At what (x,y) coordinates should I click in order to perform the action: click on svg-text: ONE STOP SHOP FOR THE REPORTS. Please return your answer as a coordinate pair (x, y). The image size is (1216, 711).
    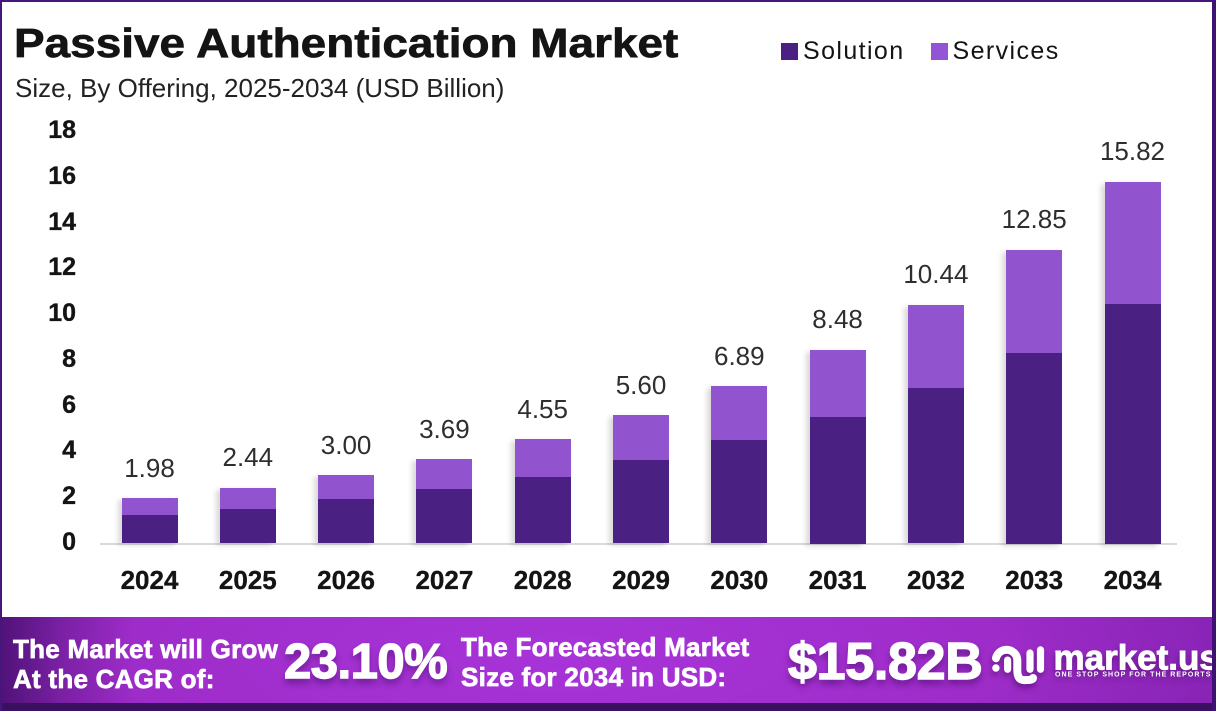
    Looking at the image, I should click on (1133, 675).